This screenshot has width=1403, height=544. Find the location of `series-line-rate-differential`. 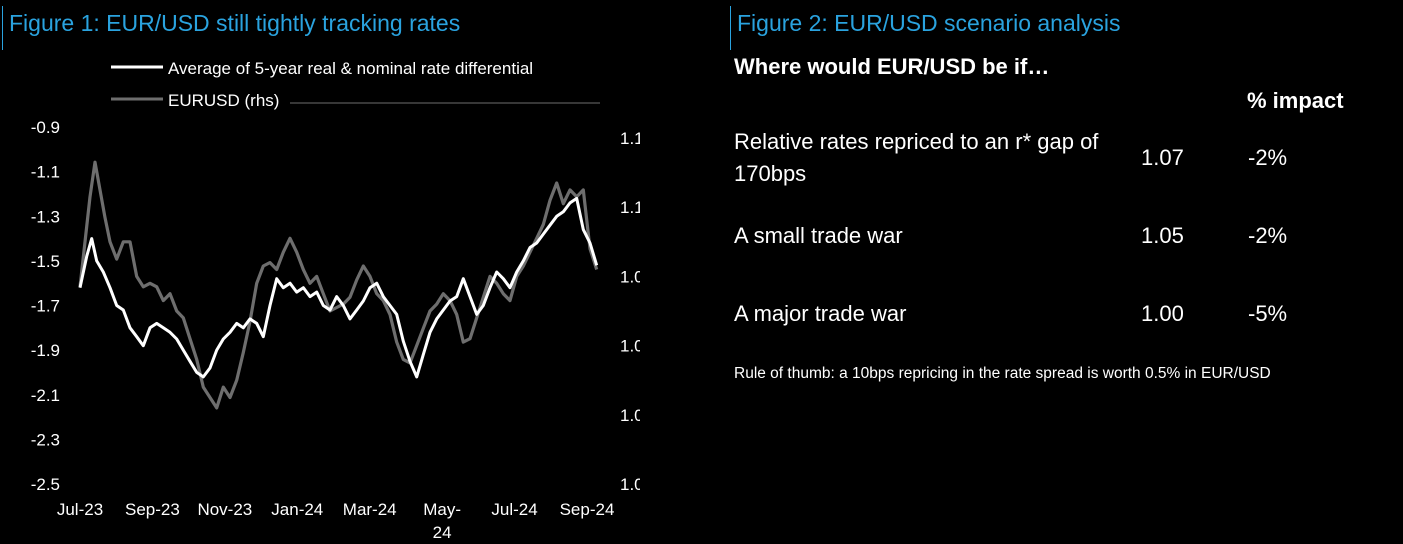

series-line-rate-differential is located at coordinates (338, 287).